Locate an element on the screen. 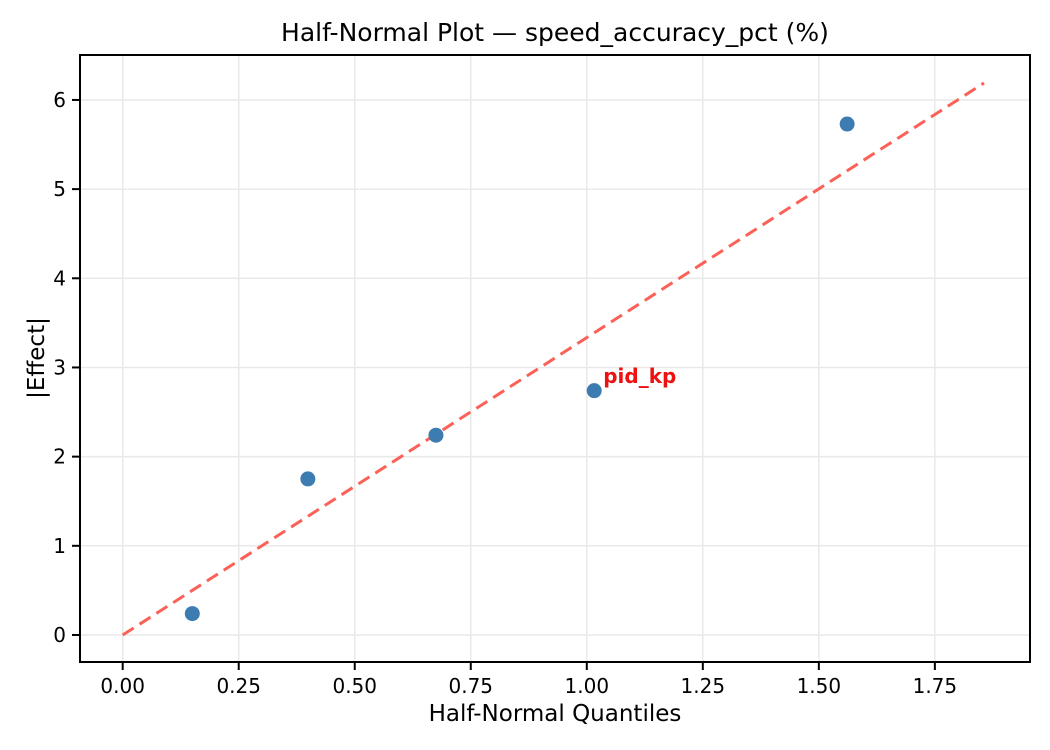 This screenshot has height=750, width=1050. y-tick-label: 6 is located at coordinates (59, 100).